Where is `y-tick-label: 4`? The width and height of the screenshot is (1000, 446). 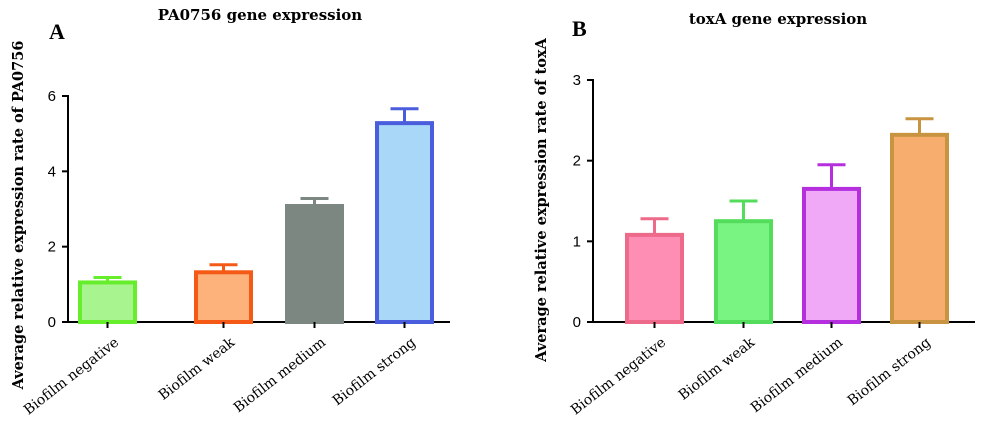 y-tick-label: 4 is located at coordinates (52, 171).